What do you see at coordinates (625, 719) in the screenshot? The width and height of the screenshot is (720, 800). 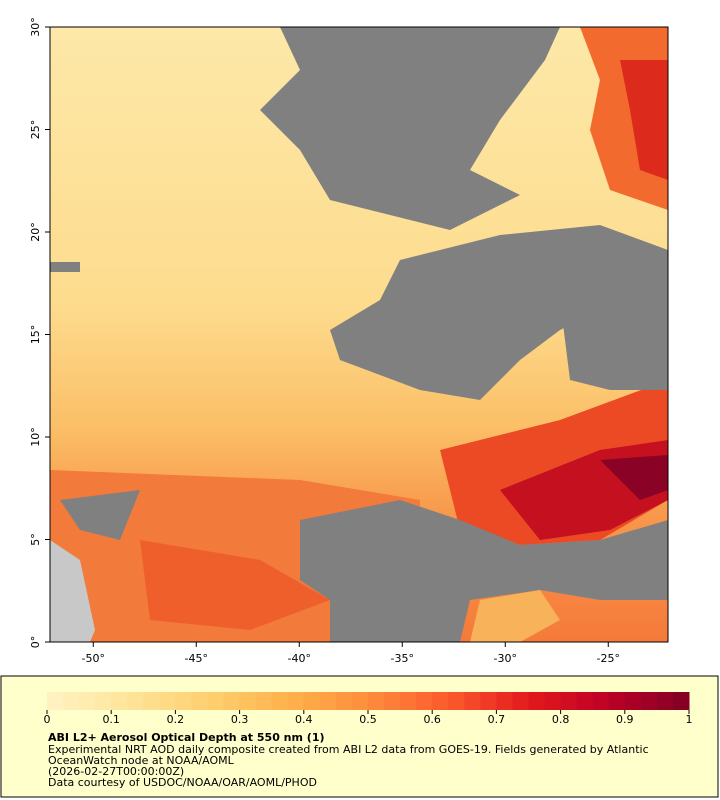 I see `colorbar-tick-label: 0.9` at bounding box center [625, 719].